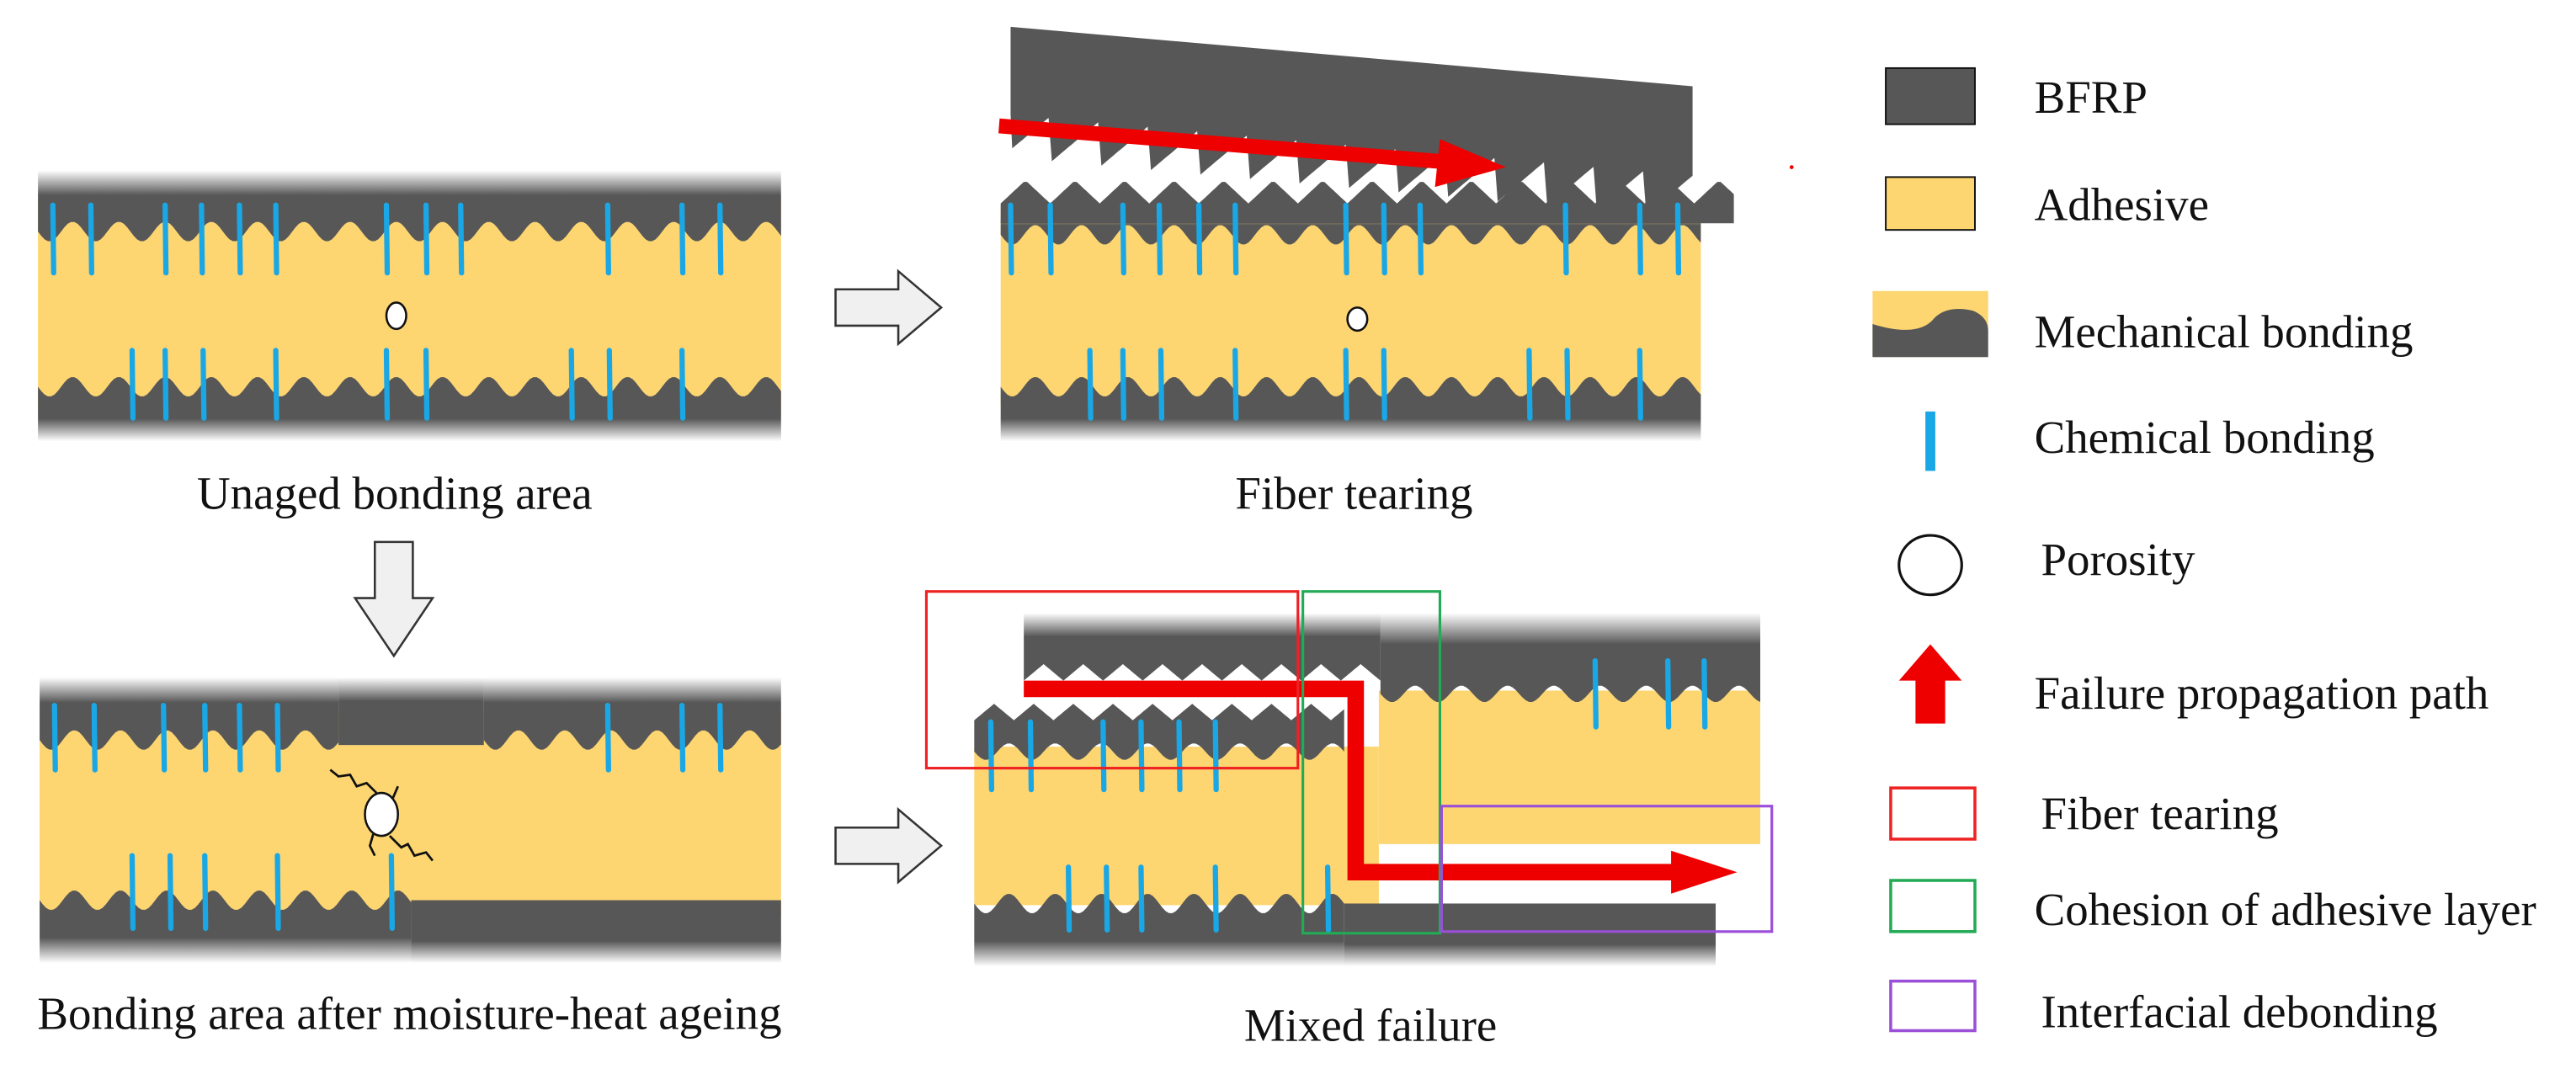  I want to click on failure-path-swatch-icon, so click(1930, 684).